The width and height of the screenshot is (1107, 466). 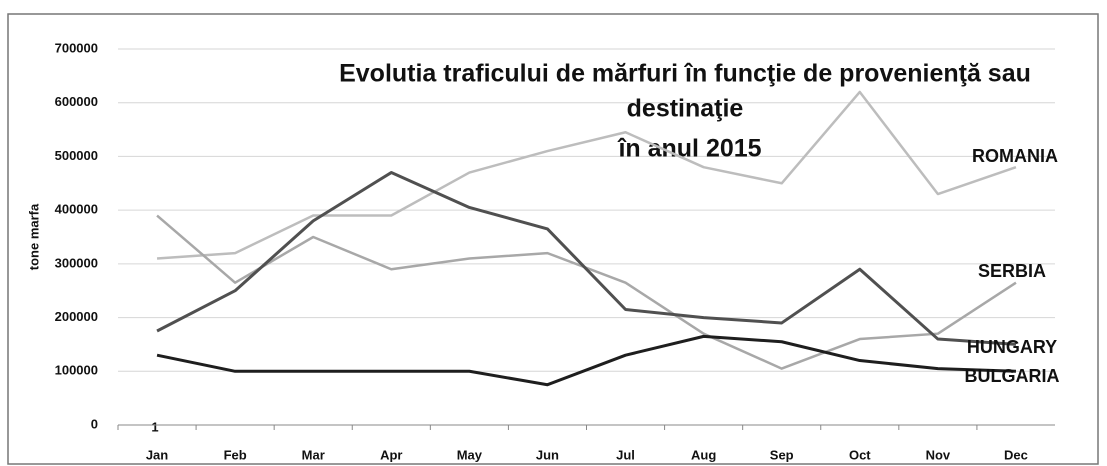 I want to click on x-tick-label: Jul, so click(x=625, y=454).